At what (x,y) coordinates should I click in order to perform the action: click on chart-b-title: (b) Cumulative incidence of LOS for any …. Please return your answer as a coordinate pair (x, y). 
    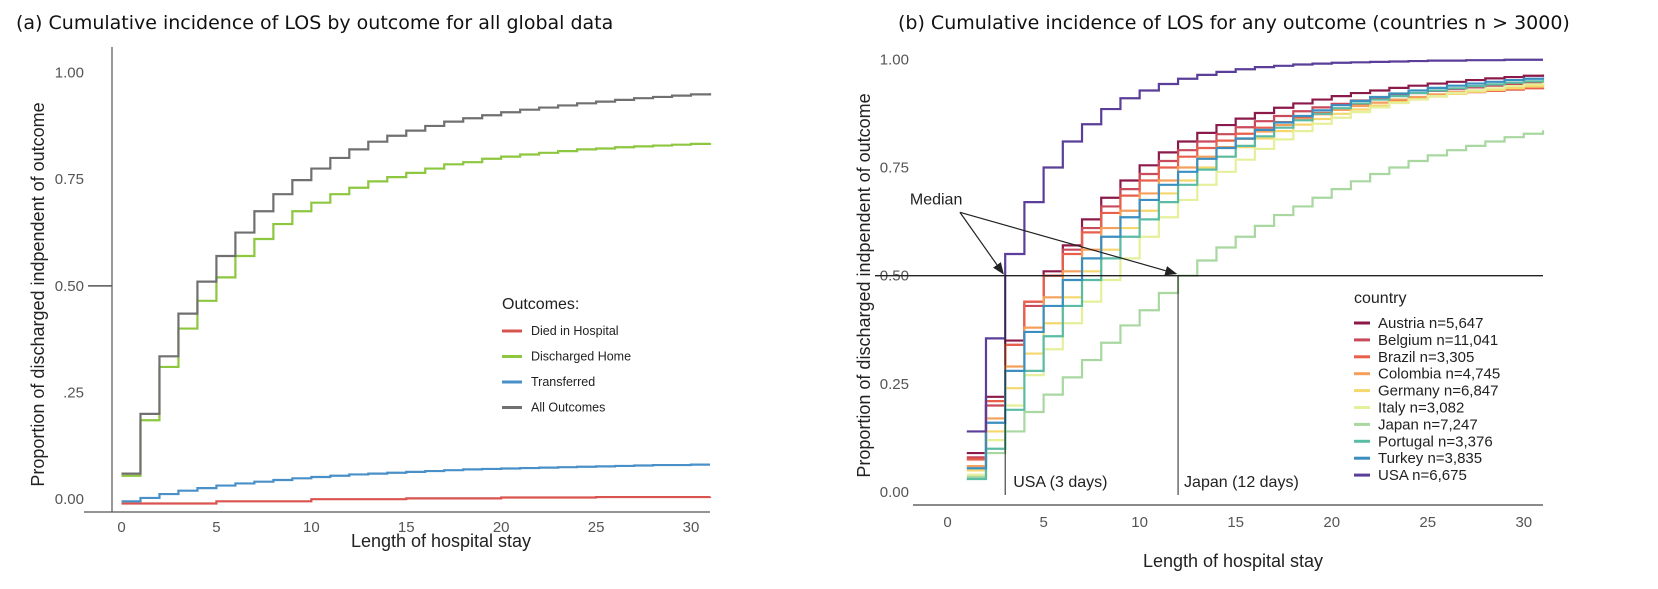
    Looking at the image, I should click on (1234, 23).